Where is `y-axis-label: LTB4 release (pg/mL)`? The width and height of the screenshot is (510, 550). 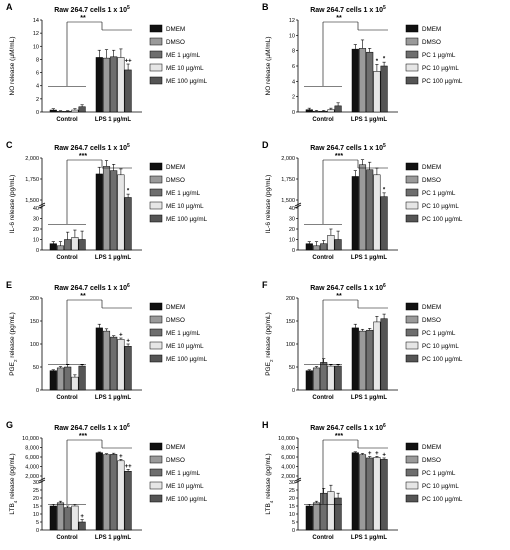 y-axis-label: LTB4 release (pg/mL) is located at coordinates (13, 483).